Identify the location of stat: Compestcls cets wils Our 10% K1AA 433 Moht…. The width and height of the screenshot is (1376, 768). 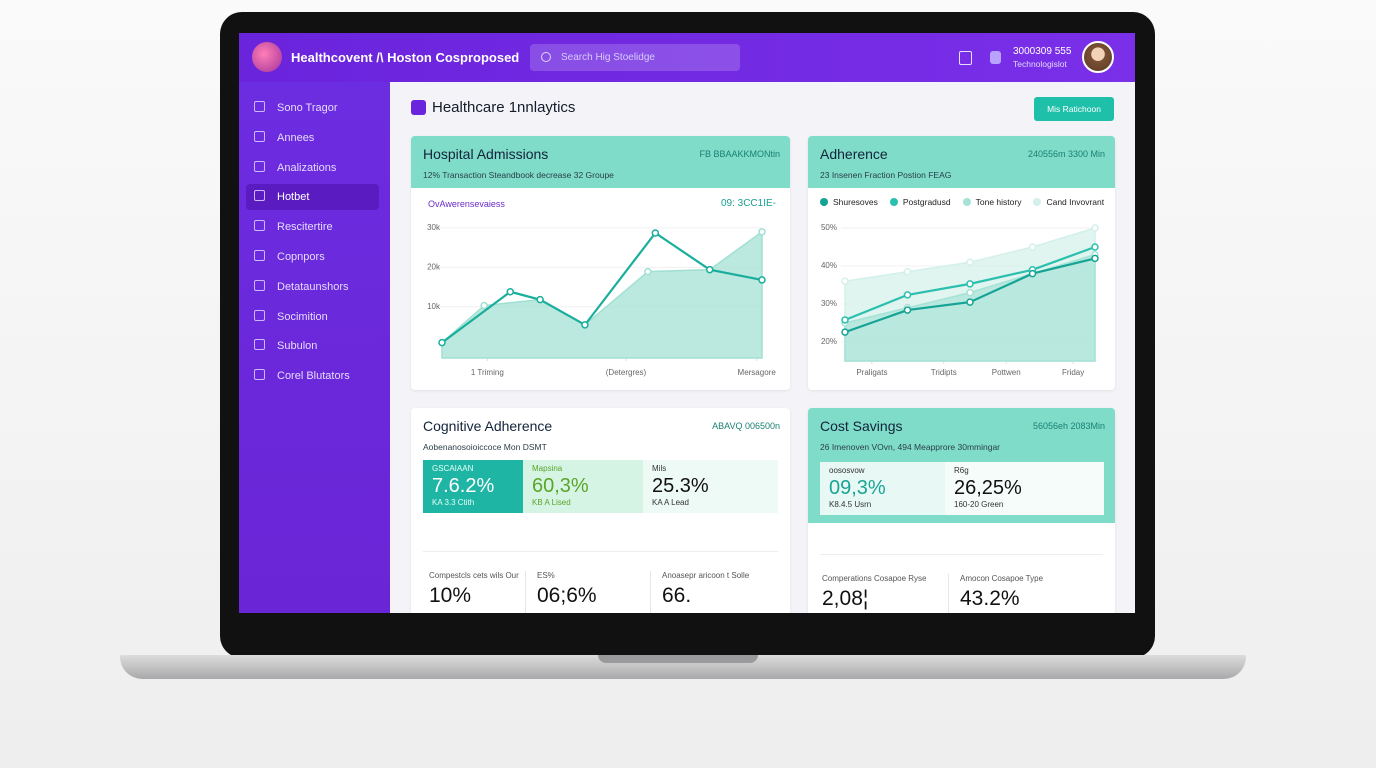
(474, 592).